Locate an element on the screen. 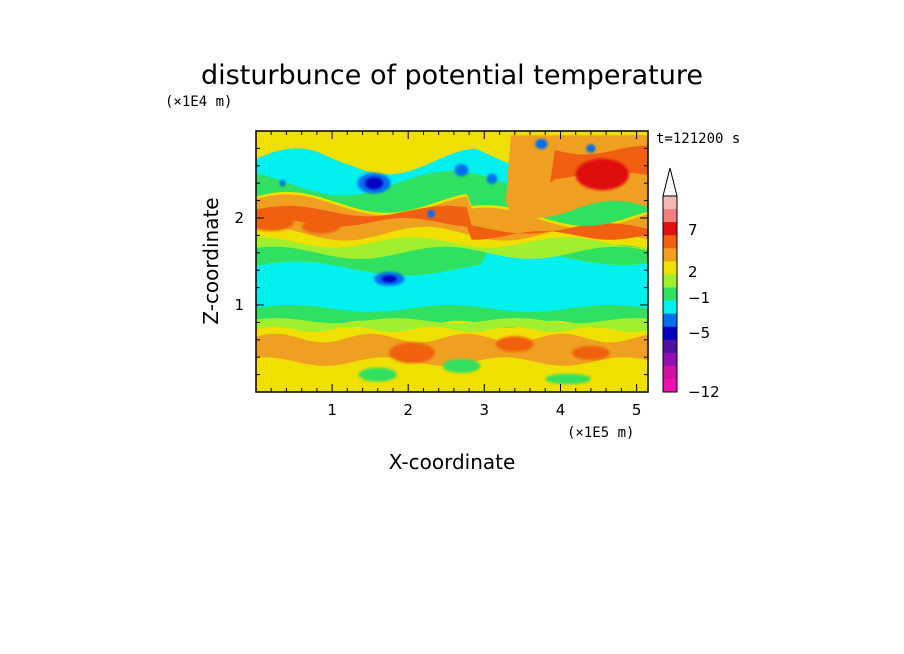 The image size is (904, 654). x-tick-label: 5 is located at coordinates (637, 410).